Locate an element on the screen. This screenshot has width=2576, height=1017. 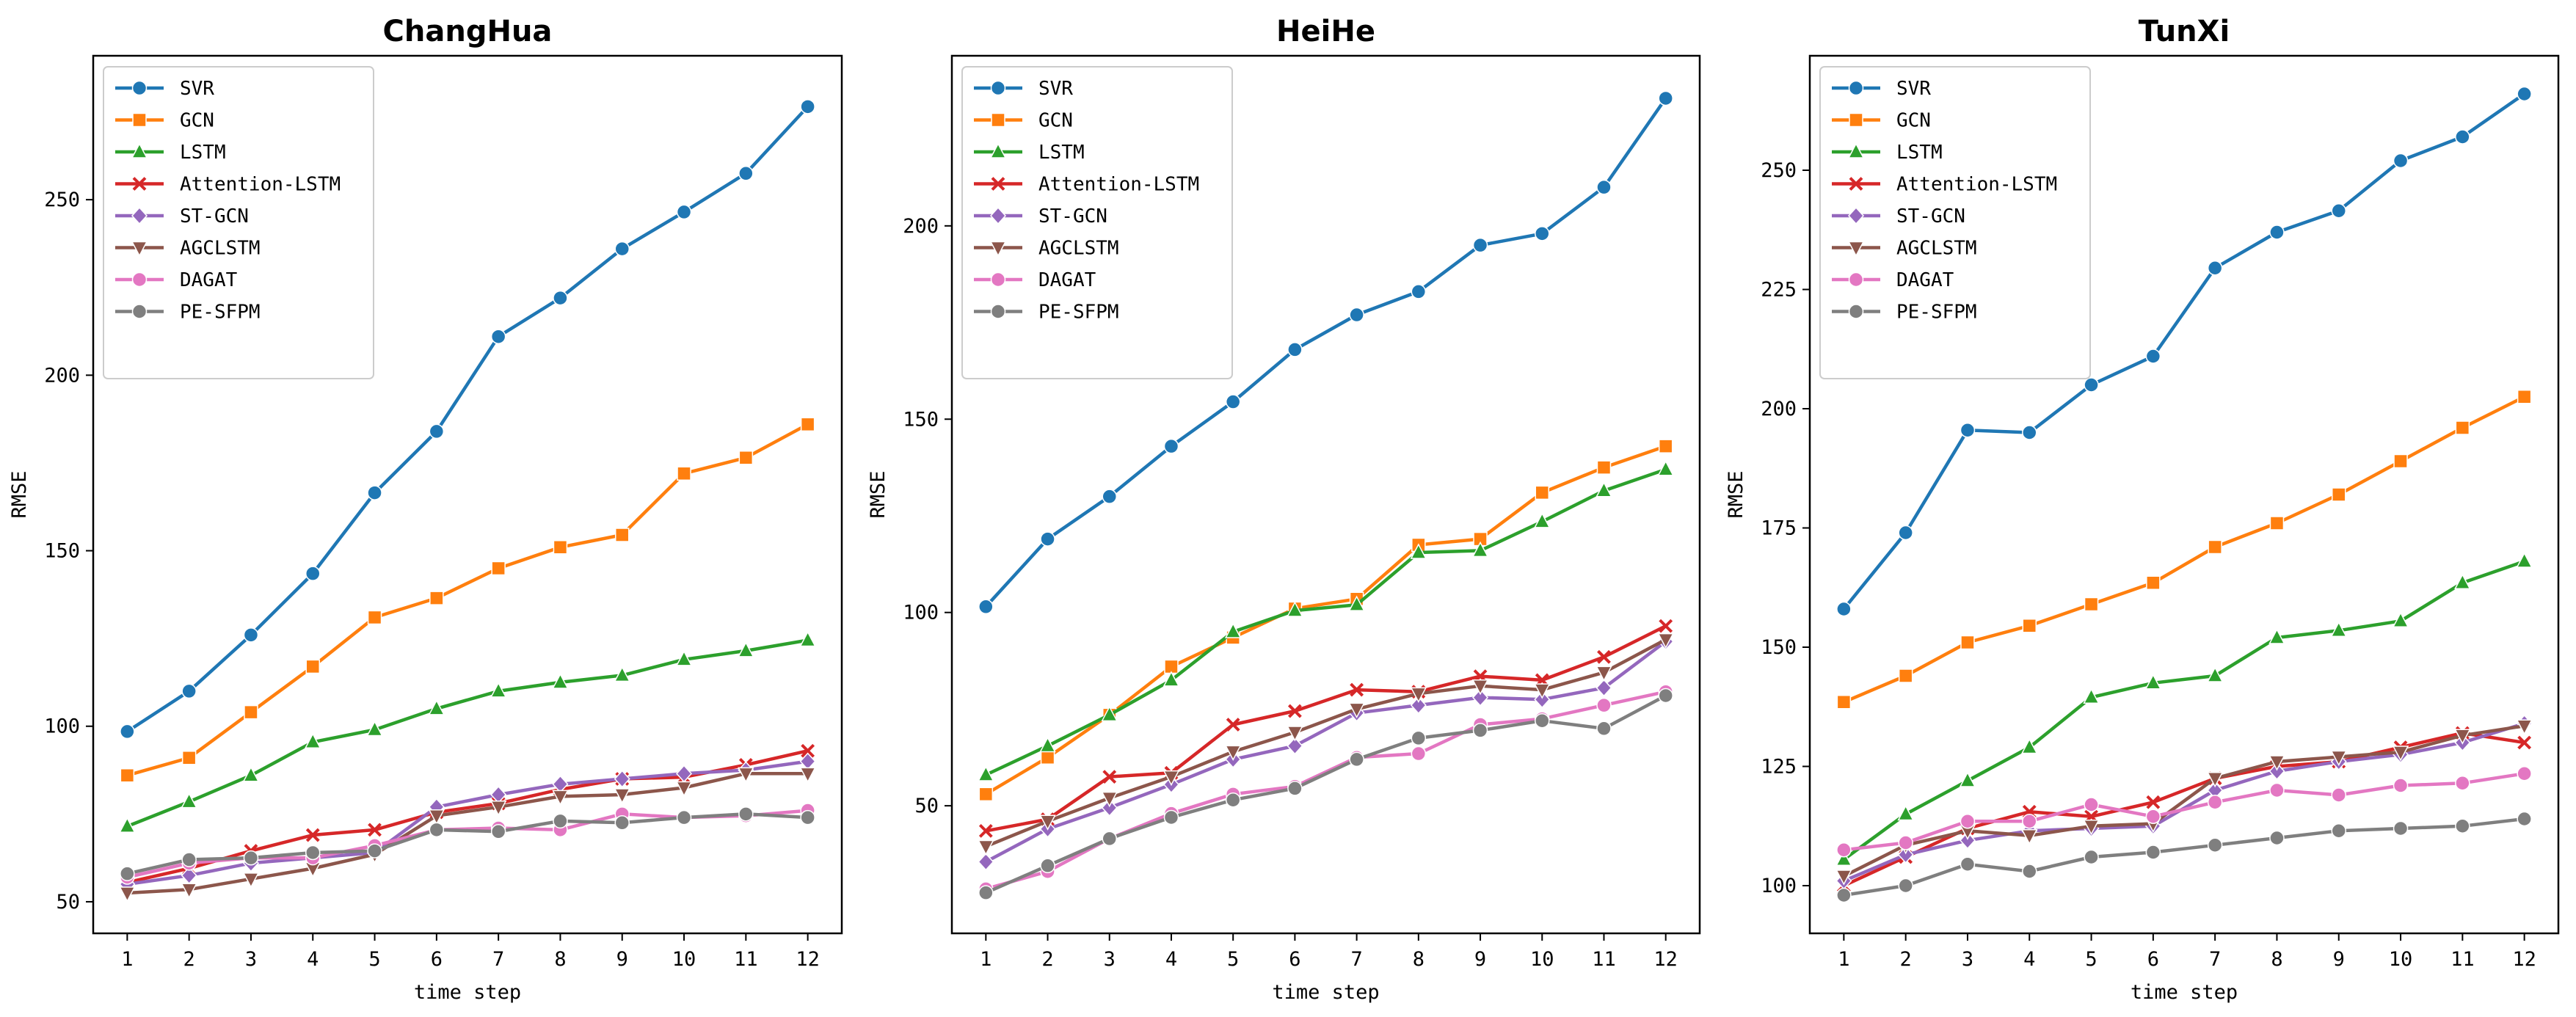
legend-label: ST-GCN is located at coordinates (214, 216).